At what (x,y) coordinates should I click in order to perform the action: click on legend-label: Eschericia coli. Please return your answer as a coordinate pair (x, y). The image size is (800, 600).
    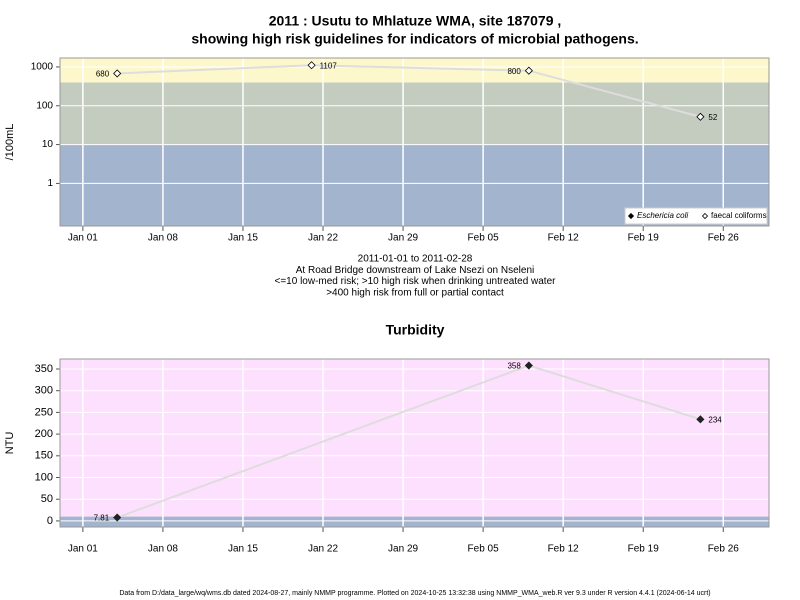
    Looking at the image, I should click on (662, 215).